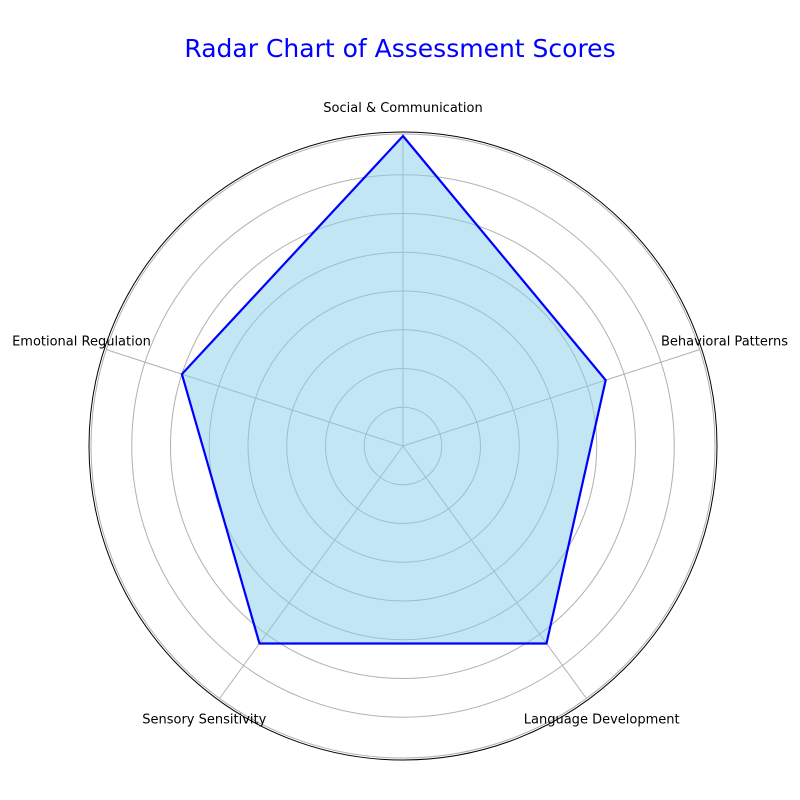  Describe the element at coordinates (81, 342) in the screenshot. I see `axis-label-4: Emotional Regulation` at that location.